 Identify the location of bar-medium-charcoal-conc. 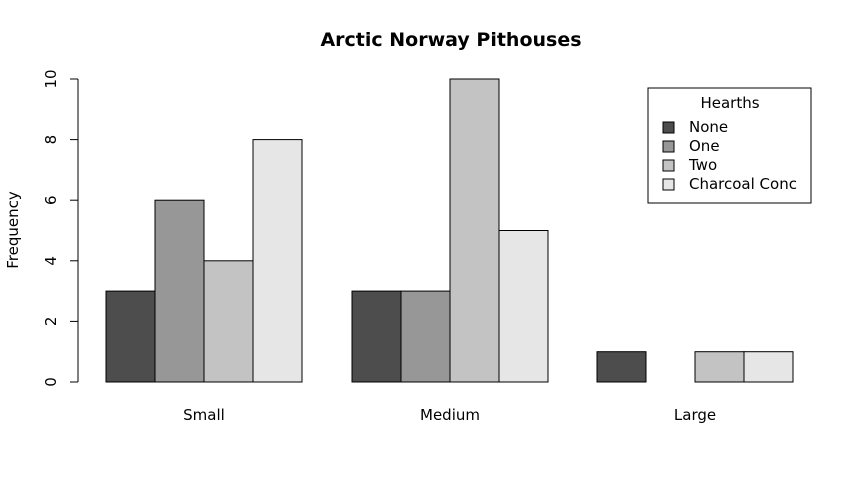
(523, 306).